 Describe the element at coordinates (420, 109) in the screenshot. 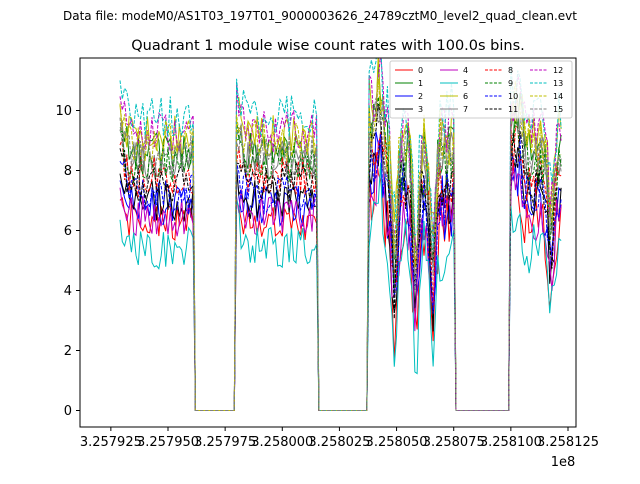

I see `legend-label: 3` at that location.